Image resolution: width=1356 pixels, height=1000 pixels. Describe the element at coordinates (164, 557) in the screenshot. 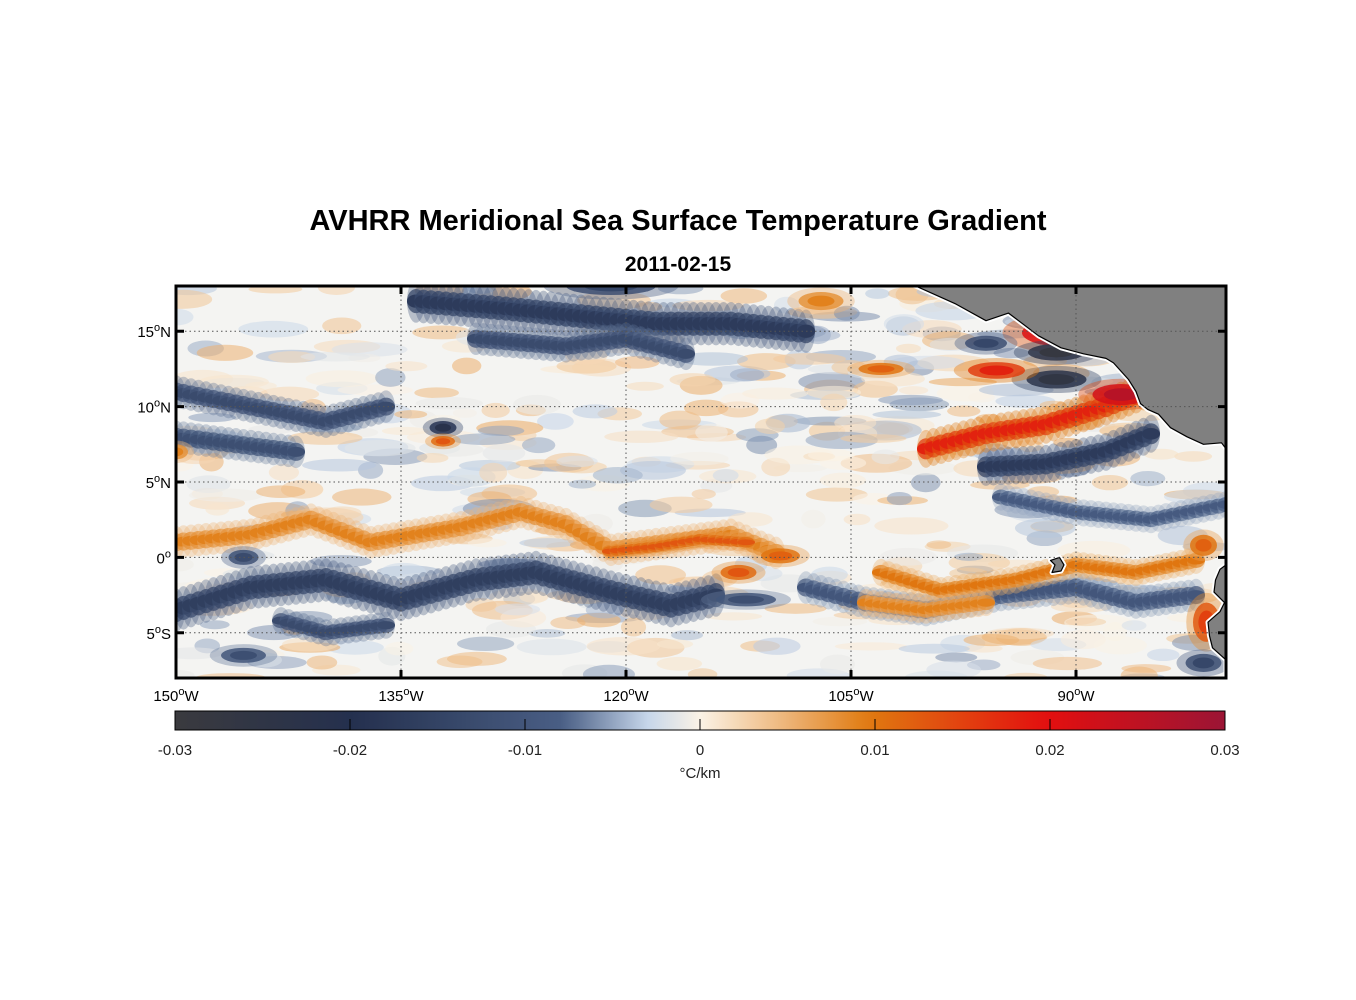

I see `lat-tick-label: 0o` at that location.